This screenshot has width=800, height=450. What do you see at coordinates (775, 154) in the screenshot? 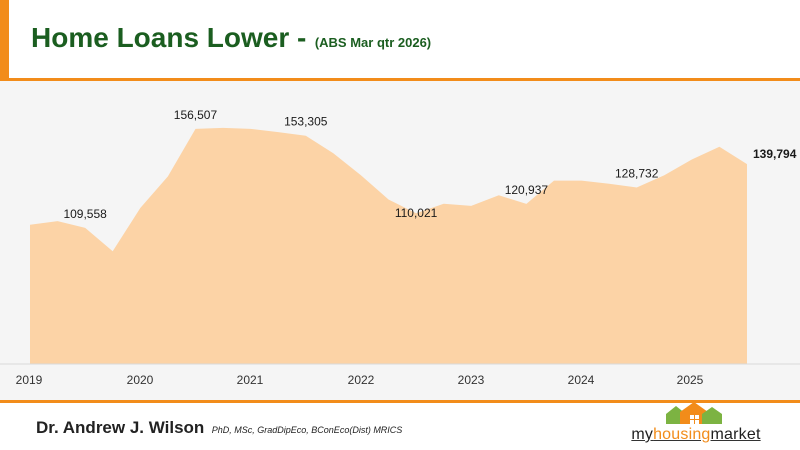
I see `data-label: 139,794` at bounding box center [775, 154].